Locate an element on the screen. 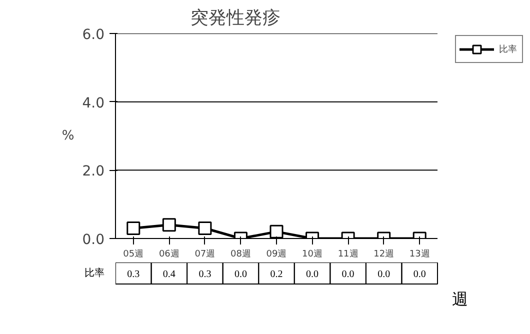  x-tick-label: 10週 is located at coordinates (312, 254).